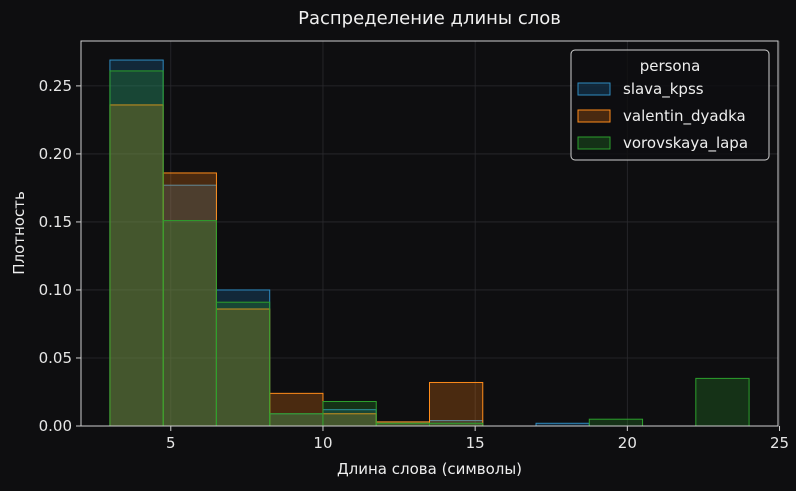 The image size is (796, 491). Describe the element at coordinates (19, 233) in the screenshot. I see `y-axis-label: Плотность` at that location.